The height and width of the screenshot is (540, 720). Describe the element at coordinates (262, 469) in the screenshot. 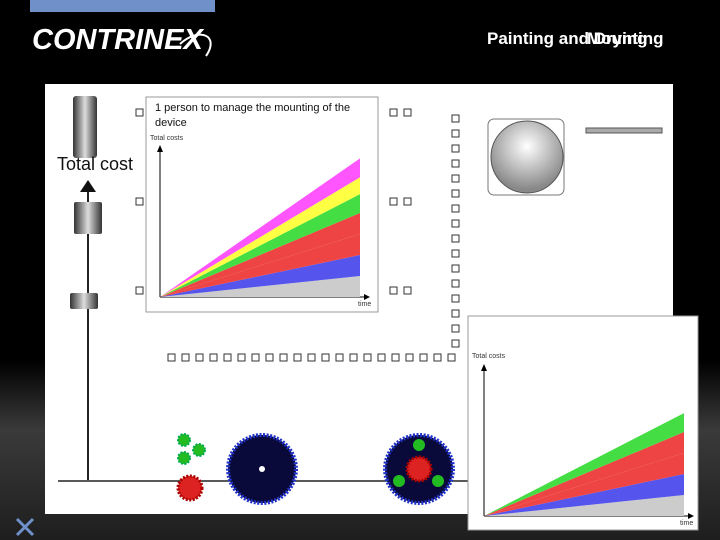

I see `large-gear-left` at that location.